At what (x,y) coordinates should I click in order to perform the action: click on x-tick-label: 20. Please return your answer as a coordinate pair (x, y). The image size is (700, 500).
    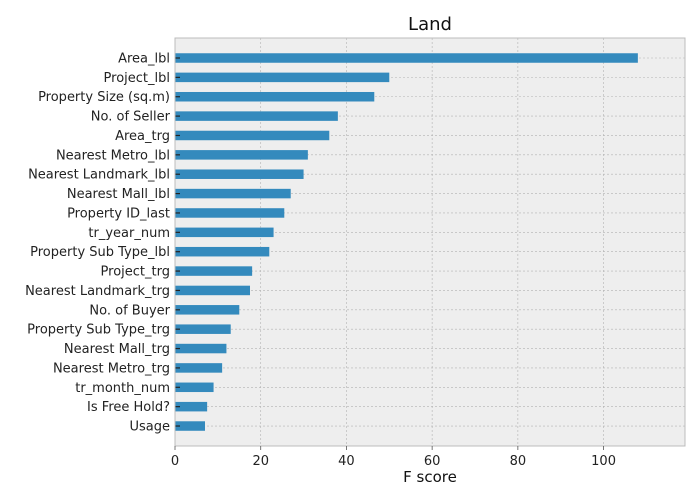
    Looking at the image, I should click on (260, 461).